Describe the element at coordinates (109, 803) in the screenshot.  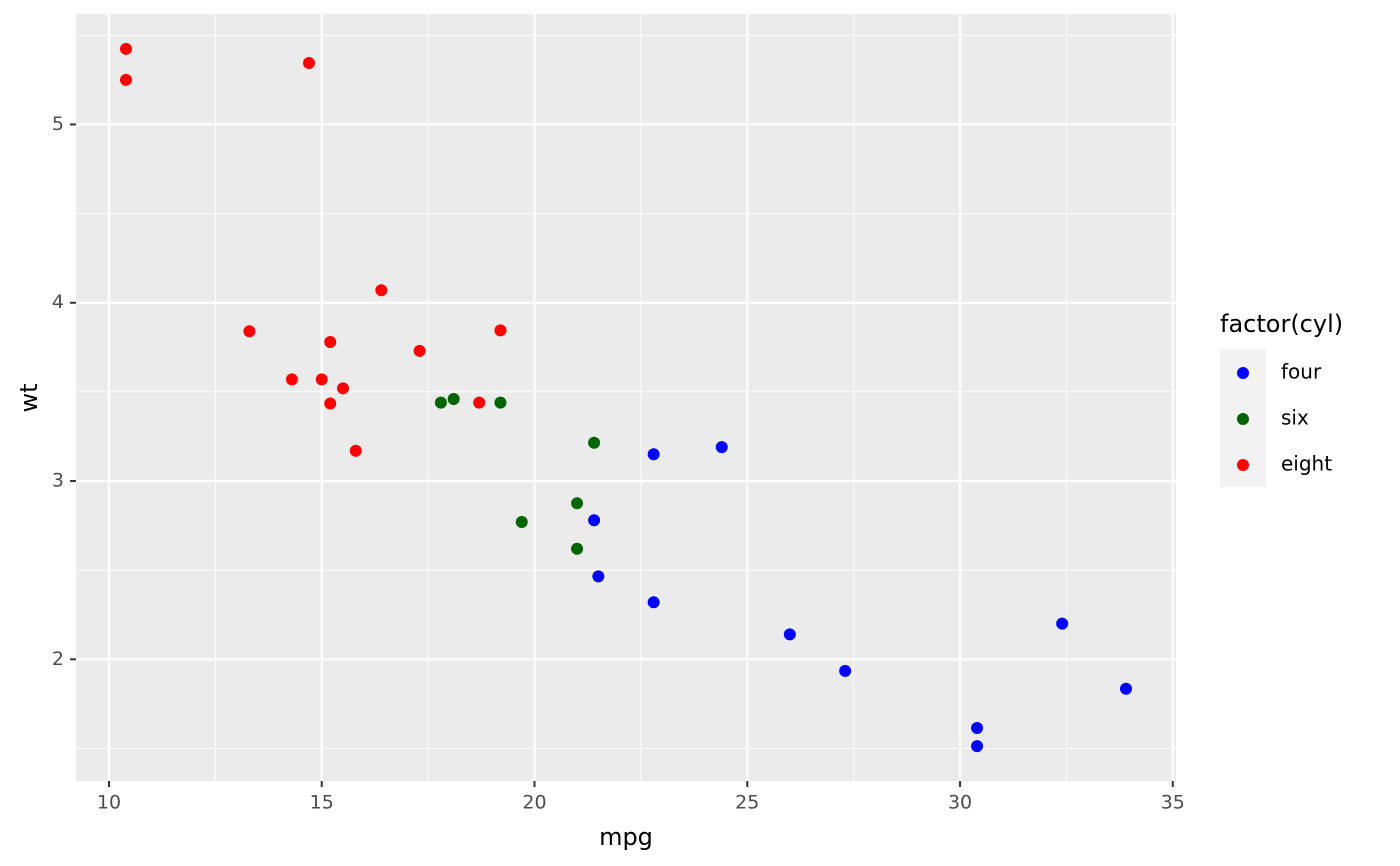
I see `x-tick-label: 10` at that location.